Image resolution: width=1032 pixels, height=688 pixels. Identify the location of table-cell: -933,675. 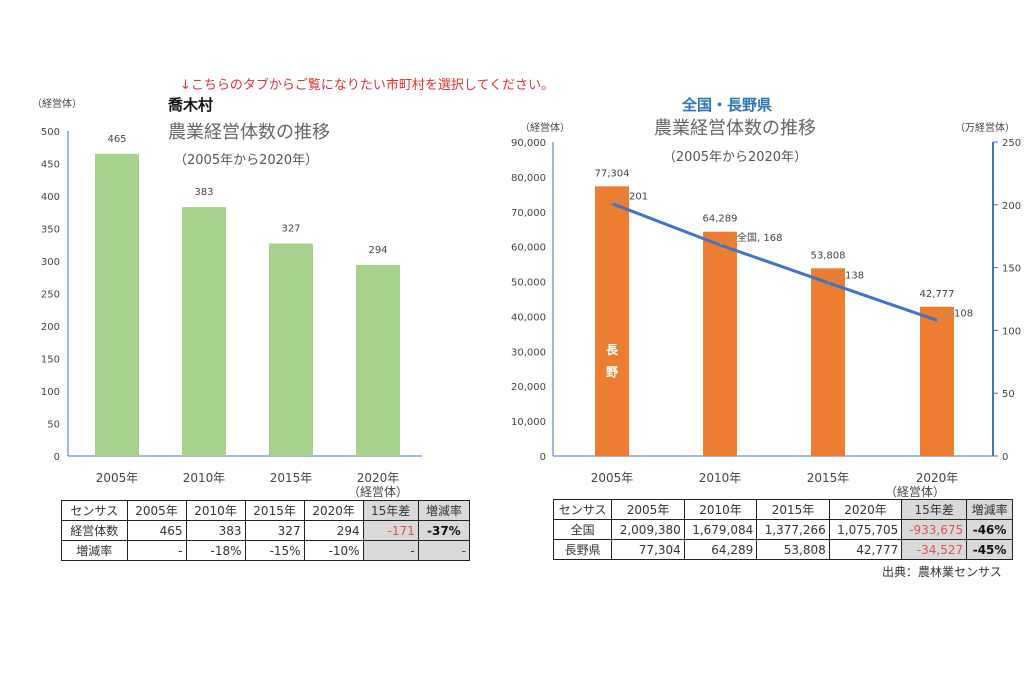
(934, 529).